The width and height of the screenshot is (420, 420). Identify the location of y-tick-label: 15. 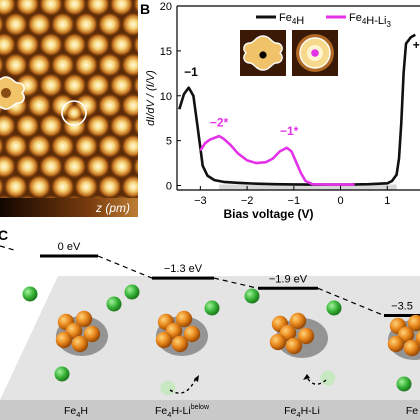
(166, 52).